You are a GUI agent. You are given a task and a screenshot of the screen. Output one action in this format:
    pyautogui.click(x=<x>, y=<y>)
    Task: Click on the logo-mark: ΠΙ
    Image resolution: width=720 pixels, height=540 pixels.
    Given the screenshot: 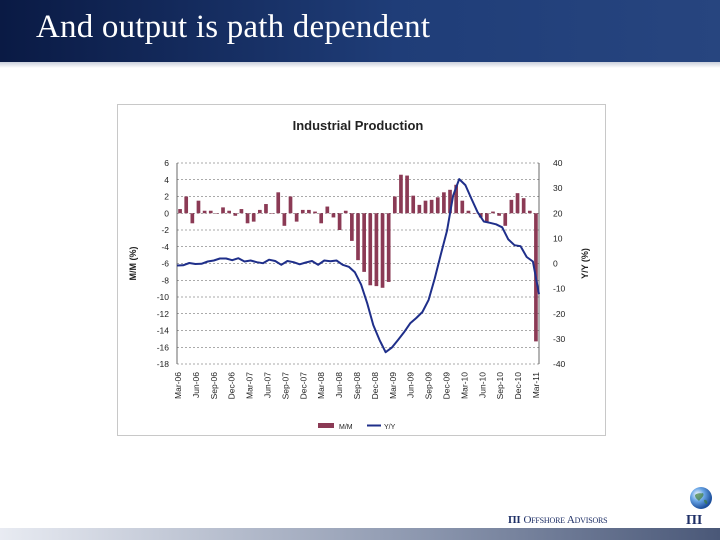 What is the action you would take?
    pyautogui.click(x=694, y=520)
    